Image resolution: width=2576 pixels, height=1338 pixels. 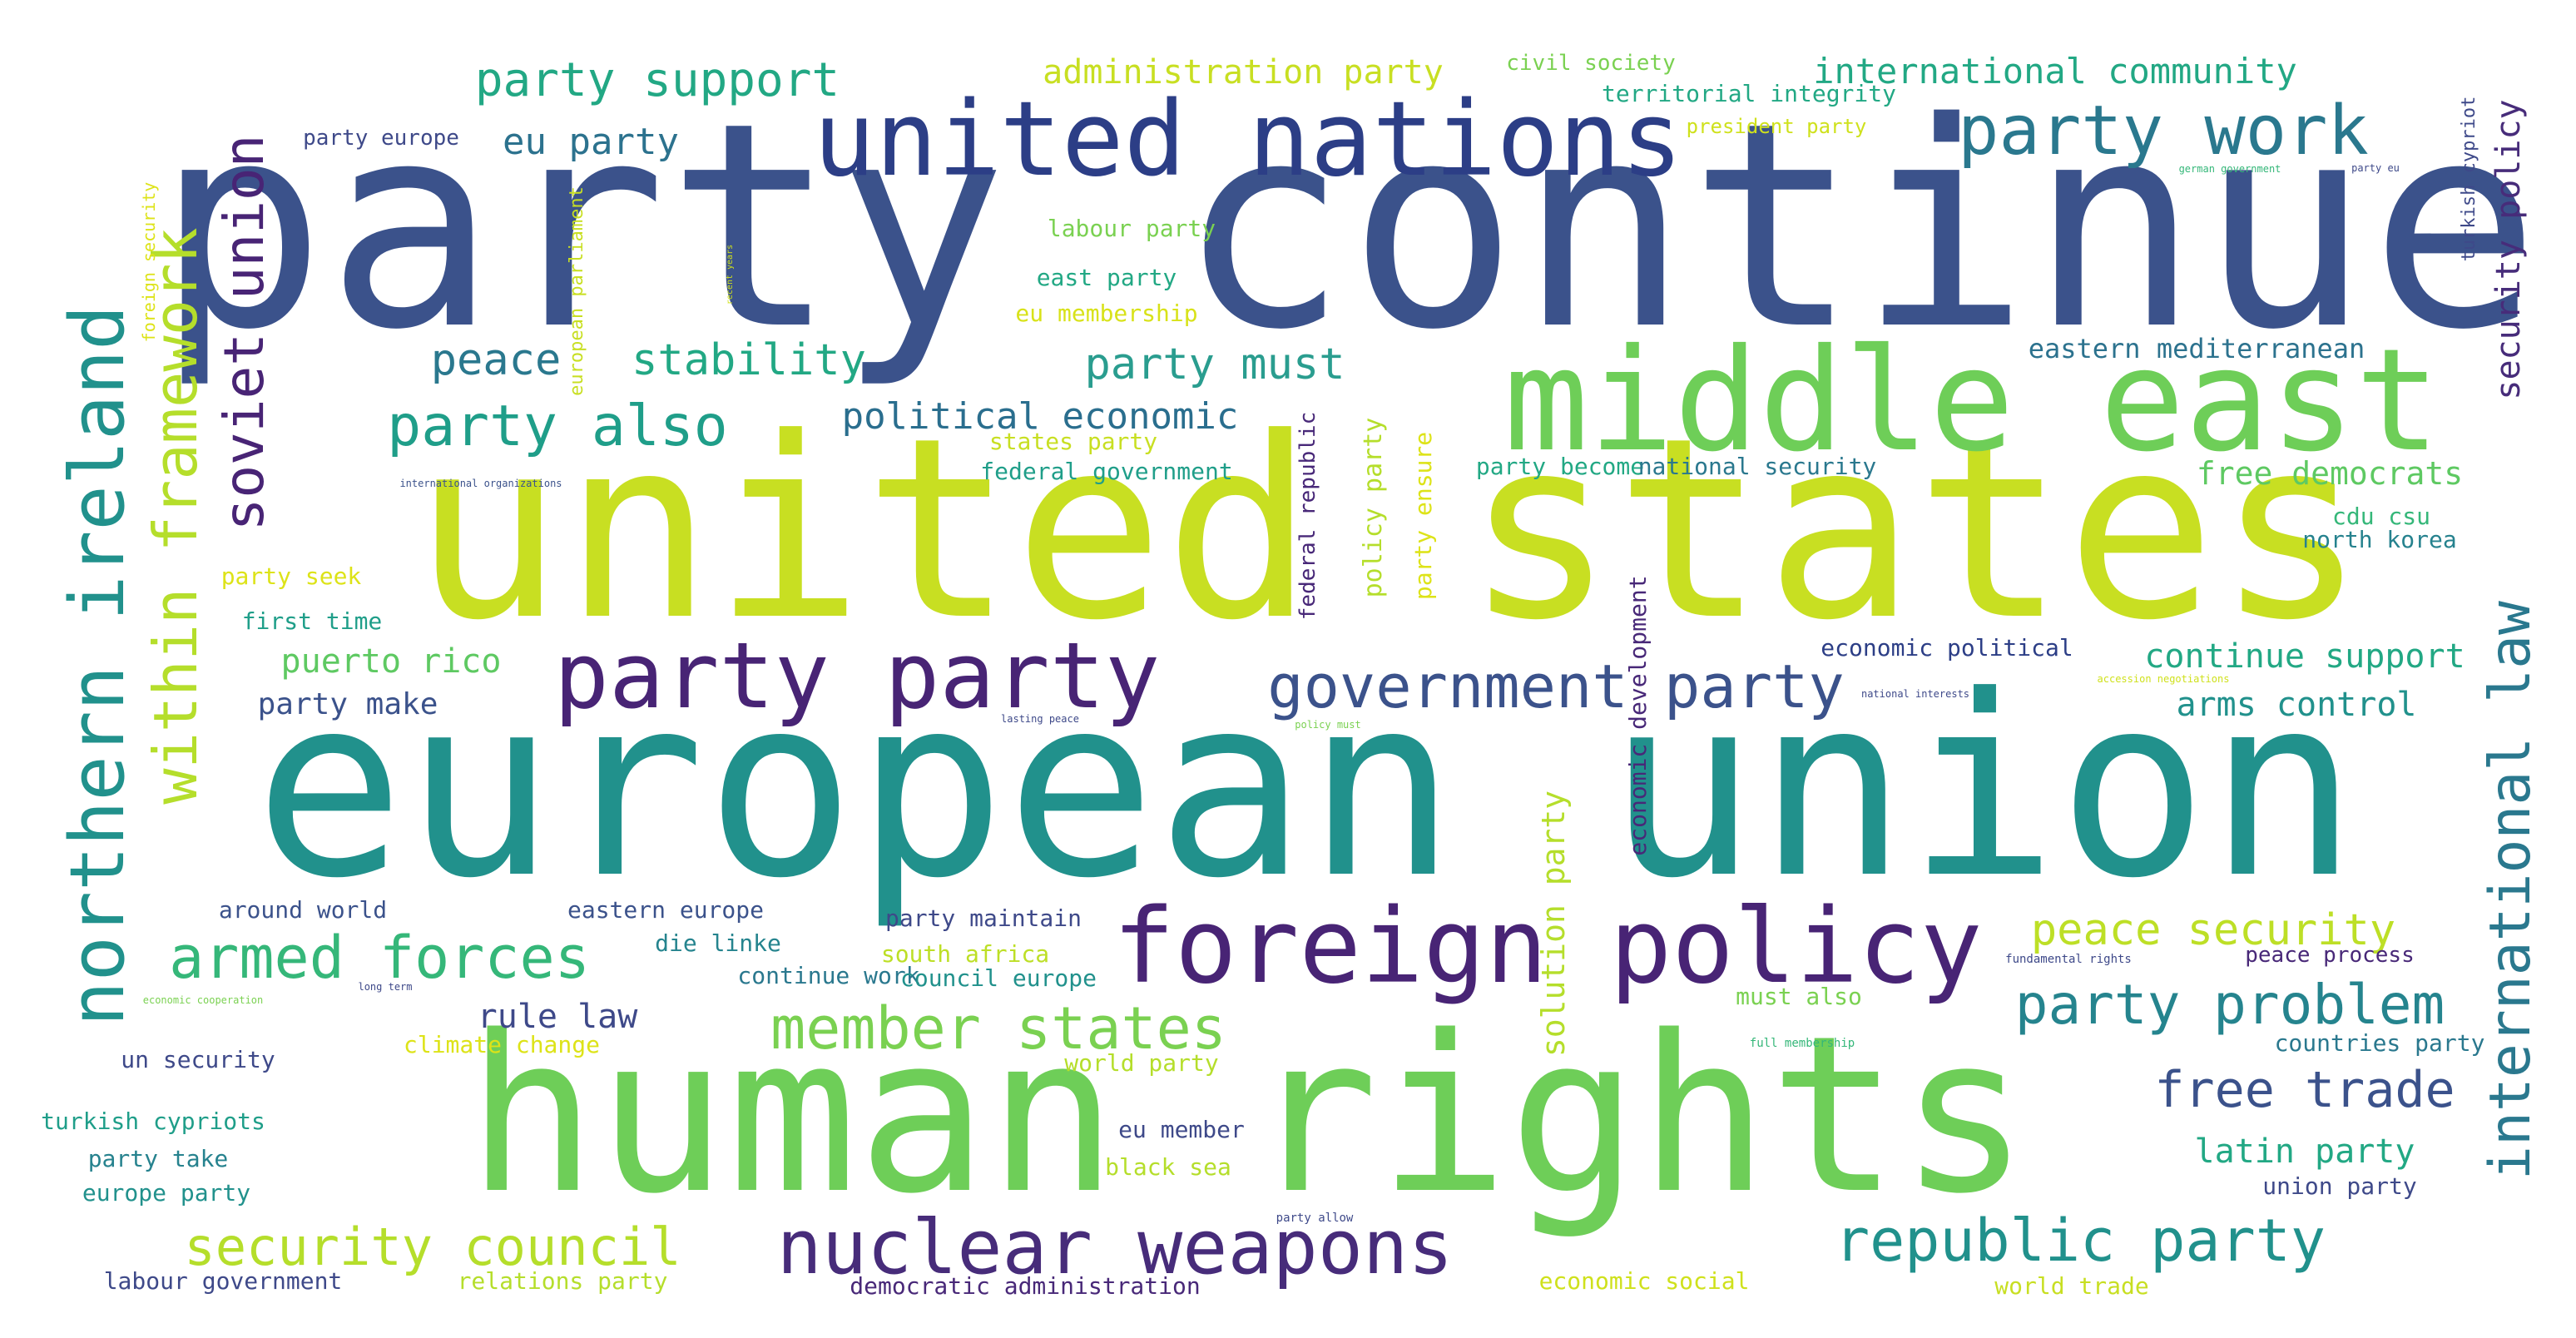 What do you see at coordinates (2304, 1090) in the screenshot?
I see `word-free-trade: free trade` at bounding box center [2304, 1090].